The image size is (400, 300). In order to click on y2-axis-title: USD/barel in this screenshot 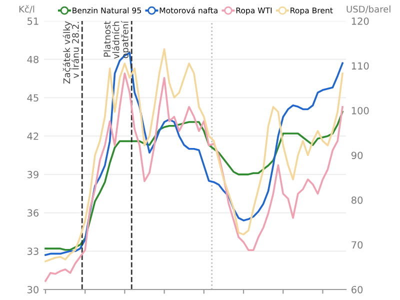, I will do `click(368, 10)`.